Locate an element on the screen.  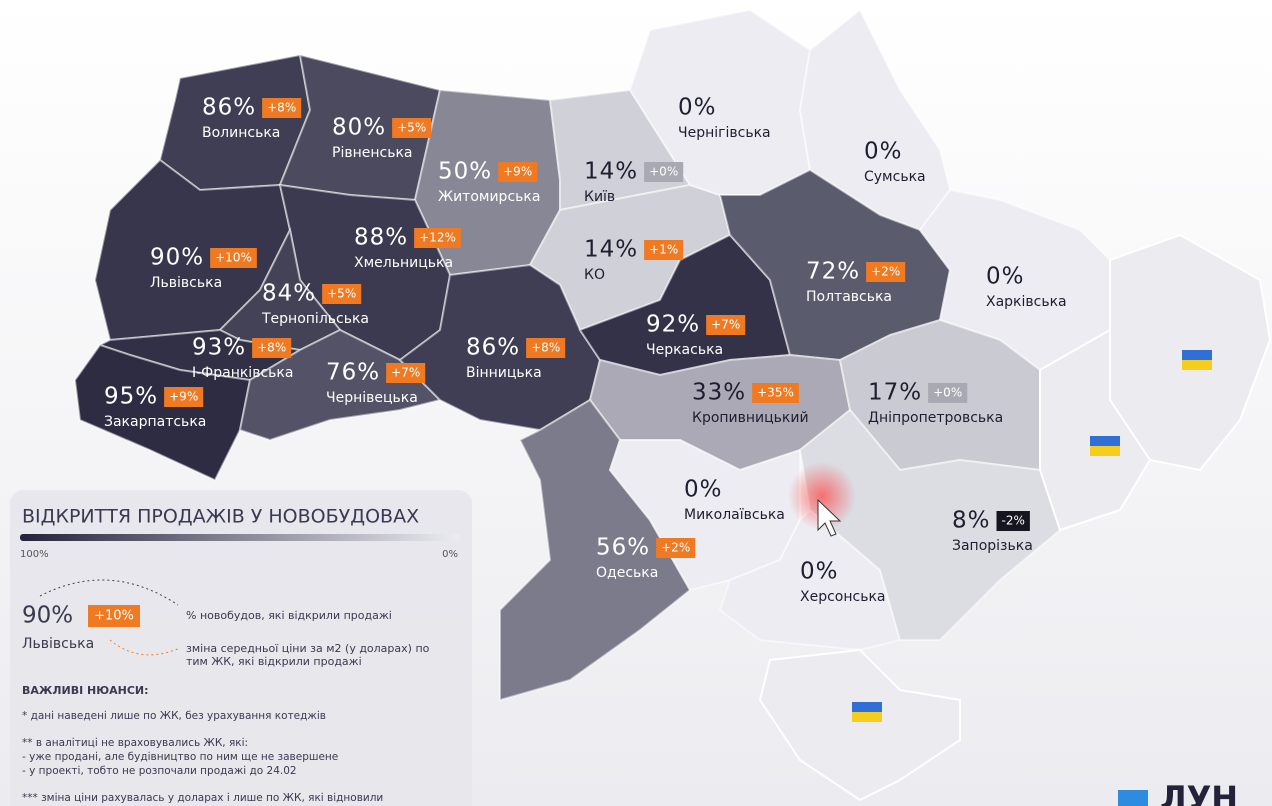
region-name: І-Франківська is located at coordinates (242, 373).